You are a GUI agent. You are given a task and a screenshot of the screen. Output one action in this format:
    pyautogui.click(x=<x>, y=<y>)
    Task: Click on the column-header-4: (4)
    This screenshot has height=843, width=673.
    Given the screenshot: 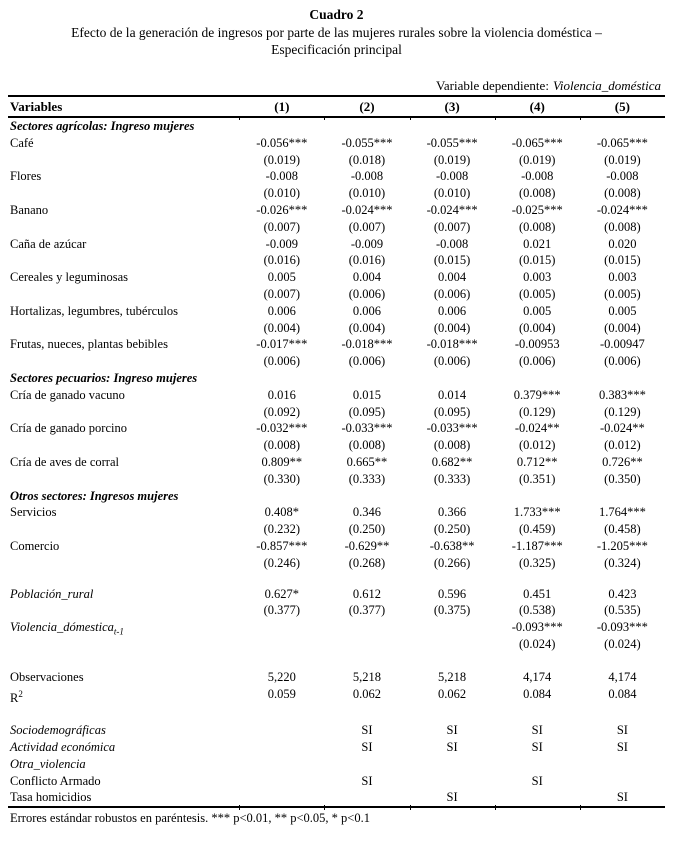 What is the action you would take?
    pyautogui.click(x=537, y=106)
    